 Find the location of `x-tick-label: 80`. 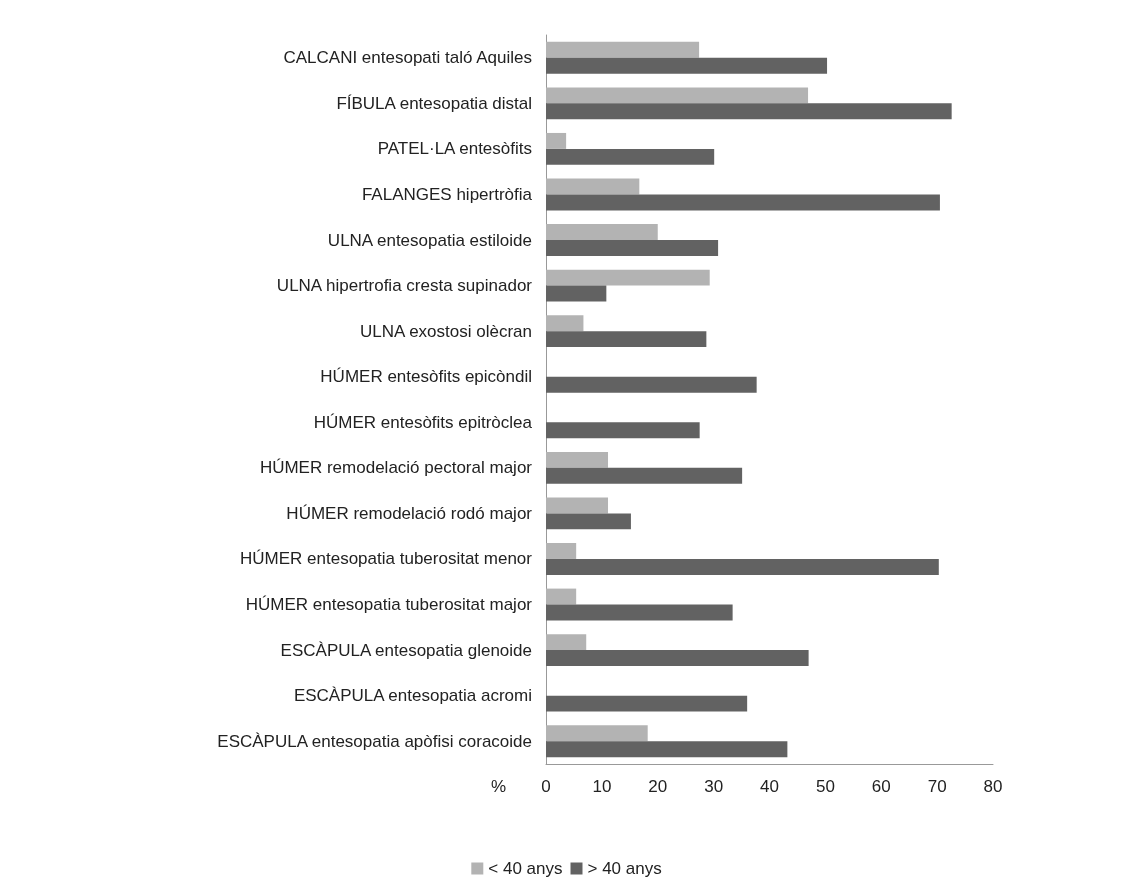

x-tick-label: 80 is located at coordinates (993, 786).